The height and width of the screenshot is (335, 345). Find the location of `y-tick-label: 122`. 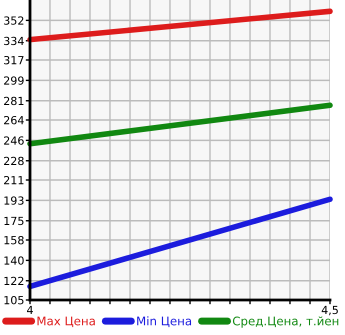

y-tick-label: 122 is located at coordinates (14, 280).